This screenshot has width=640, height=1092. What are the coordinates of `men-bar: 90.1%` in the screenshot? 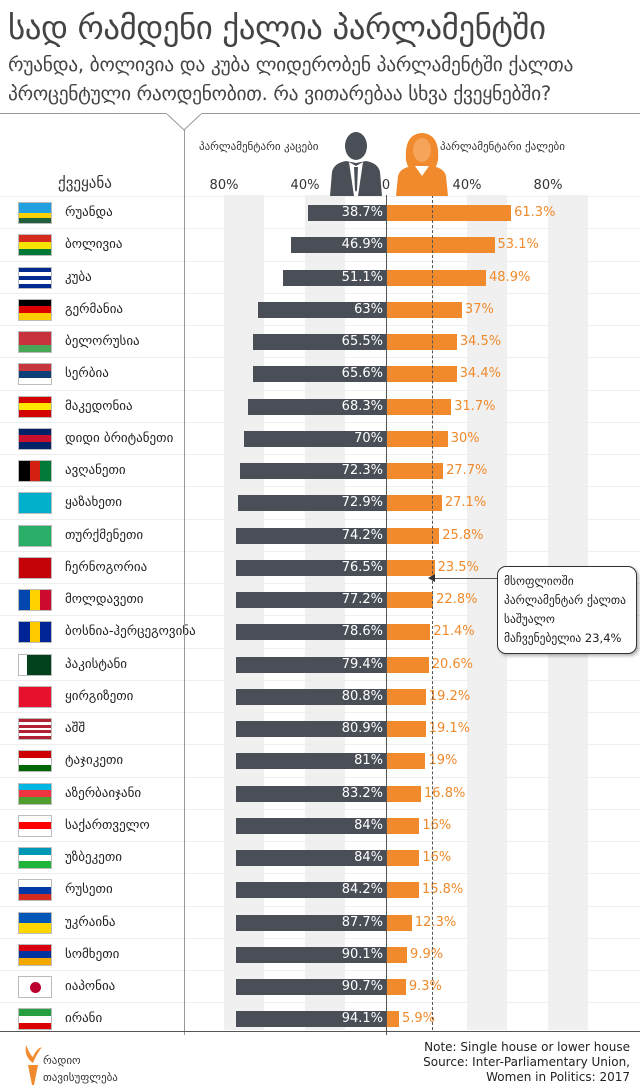 It's located at (311, 954).